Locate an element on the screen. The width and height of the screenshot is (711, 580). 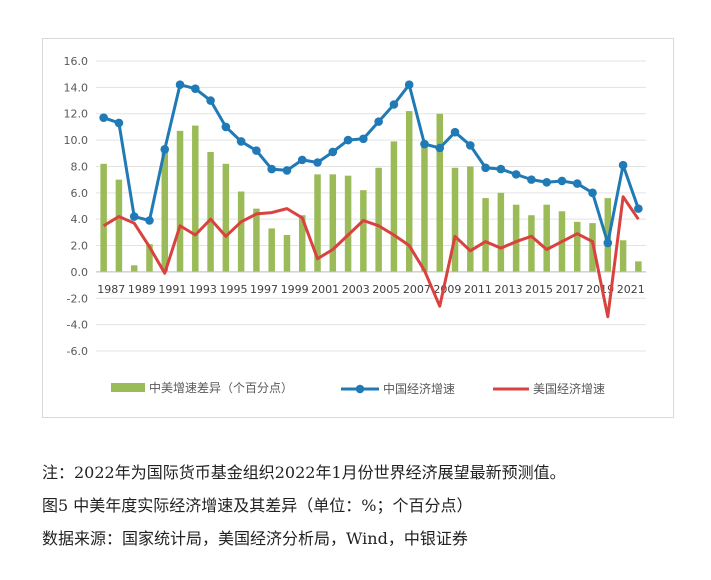
point-china-2018 is located at coordinates (577, 183).